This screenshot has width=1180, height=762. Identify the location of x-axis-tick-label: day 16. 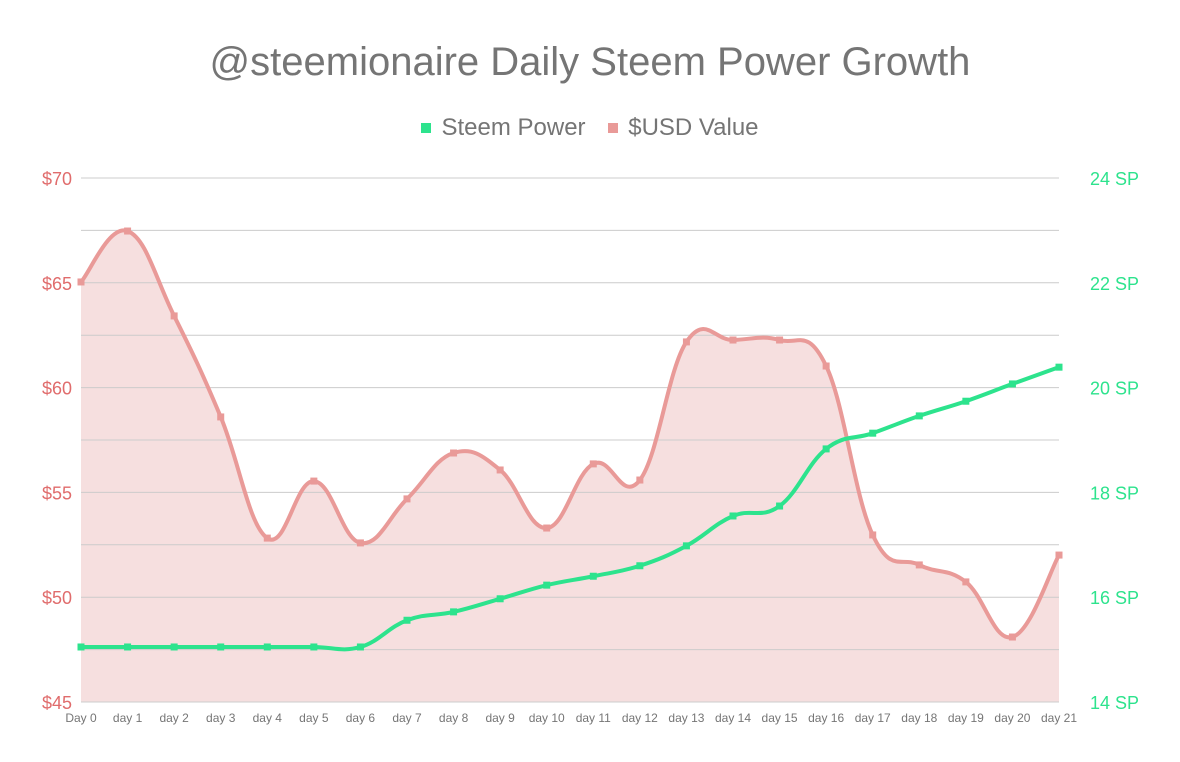
(826, 718).